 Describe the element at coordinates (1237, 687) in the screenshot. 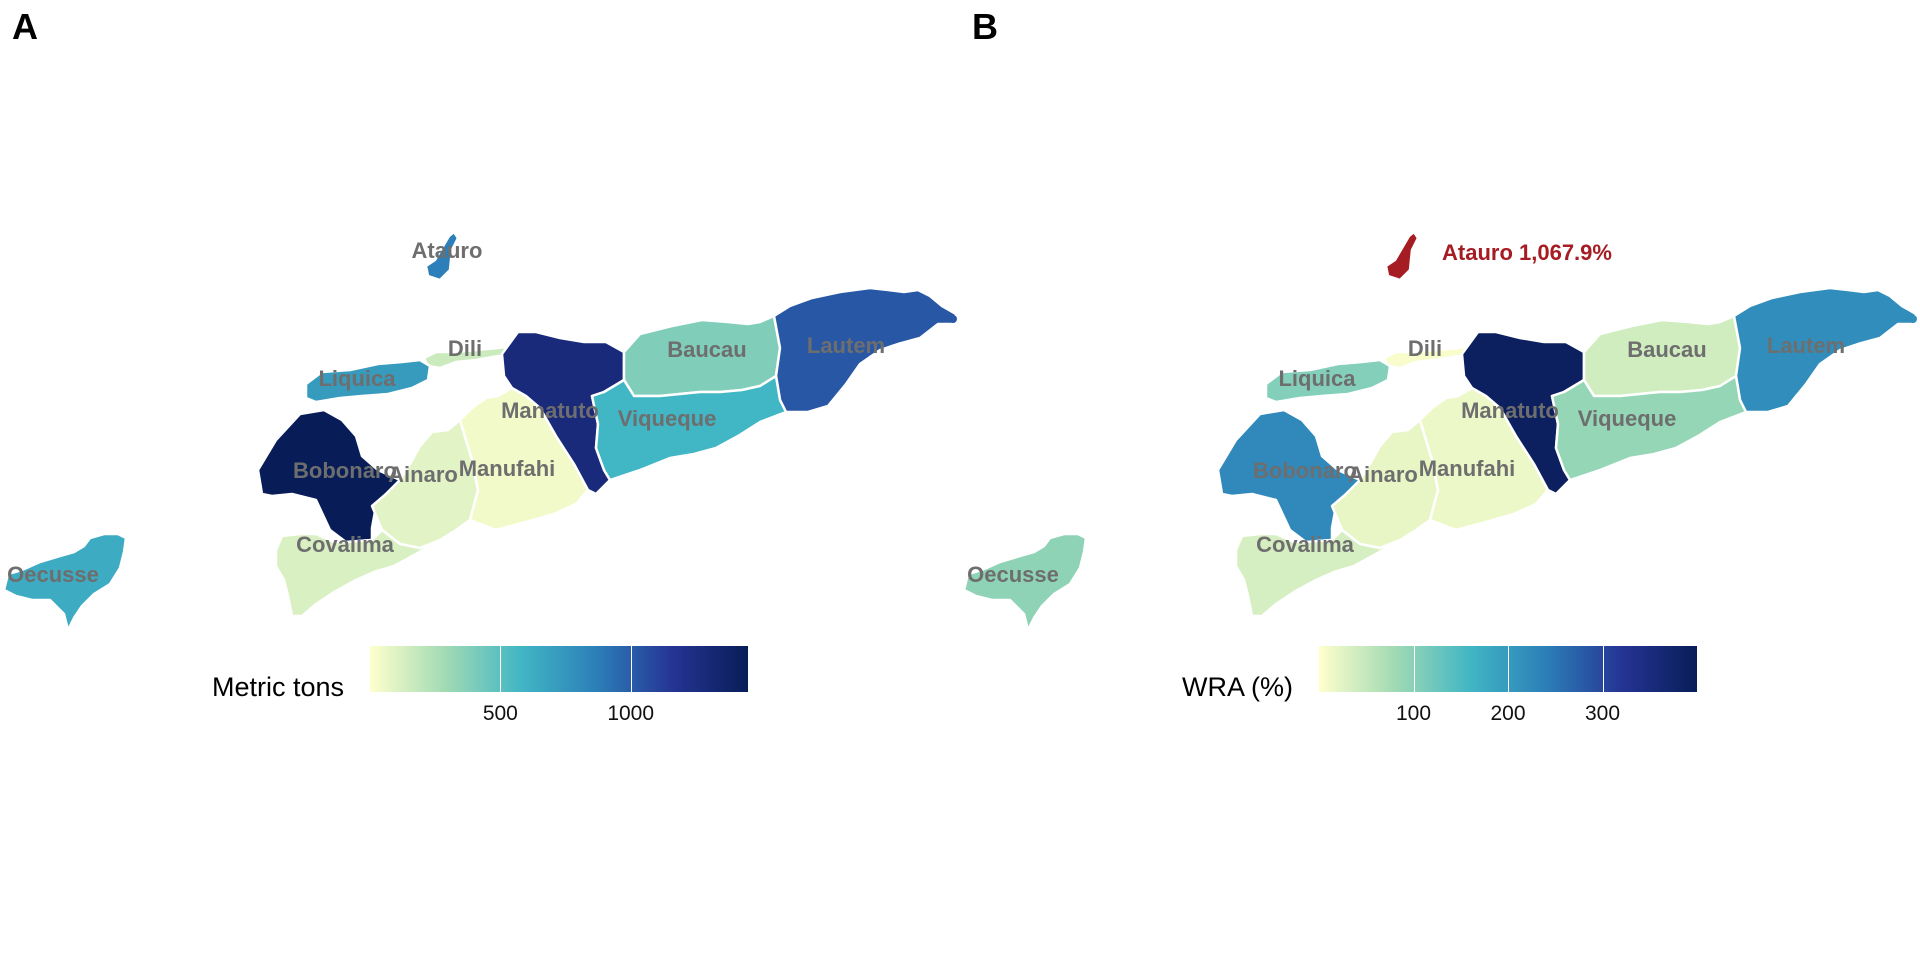

I see `legend-b-title: WRA (%)` at that location.